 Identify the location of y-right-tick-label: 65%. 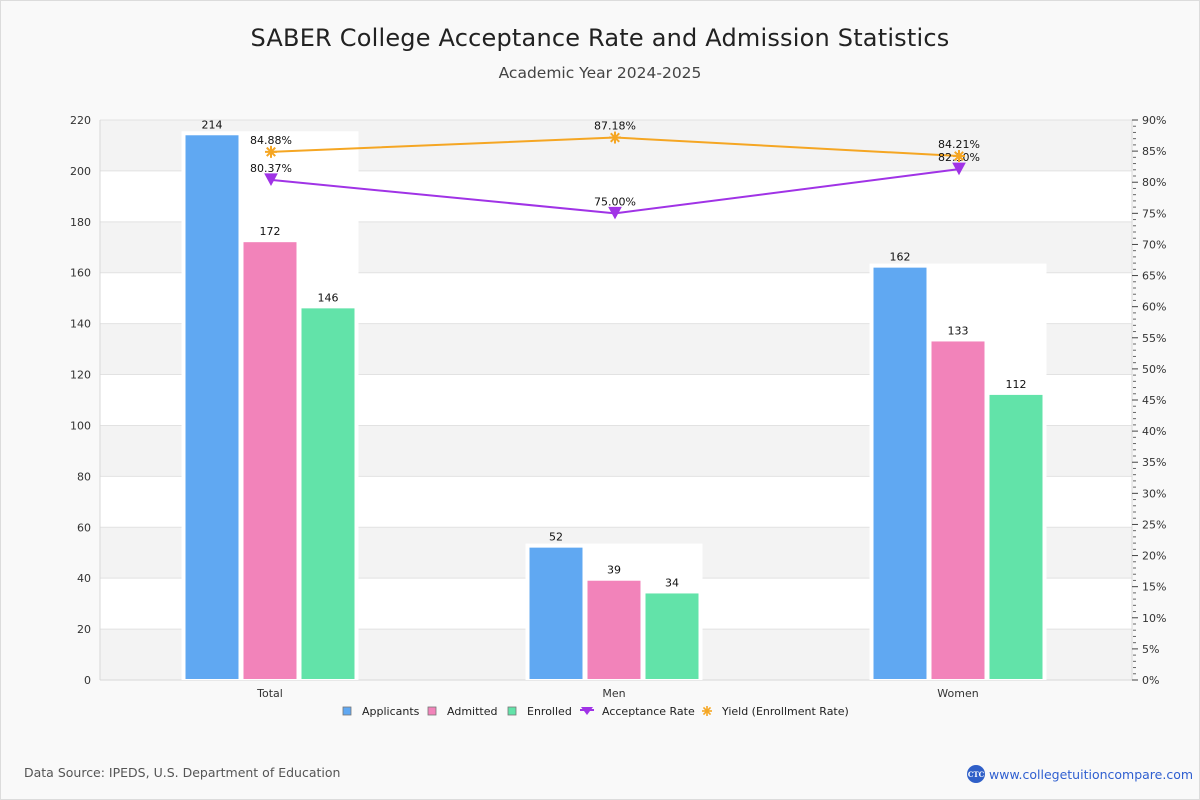
(1154, 276).